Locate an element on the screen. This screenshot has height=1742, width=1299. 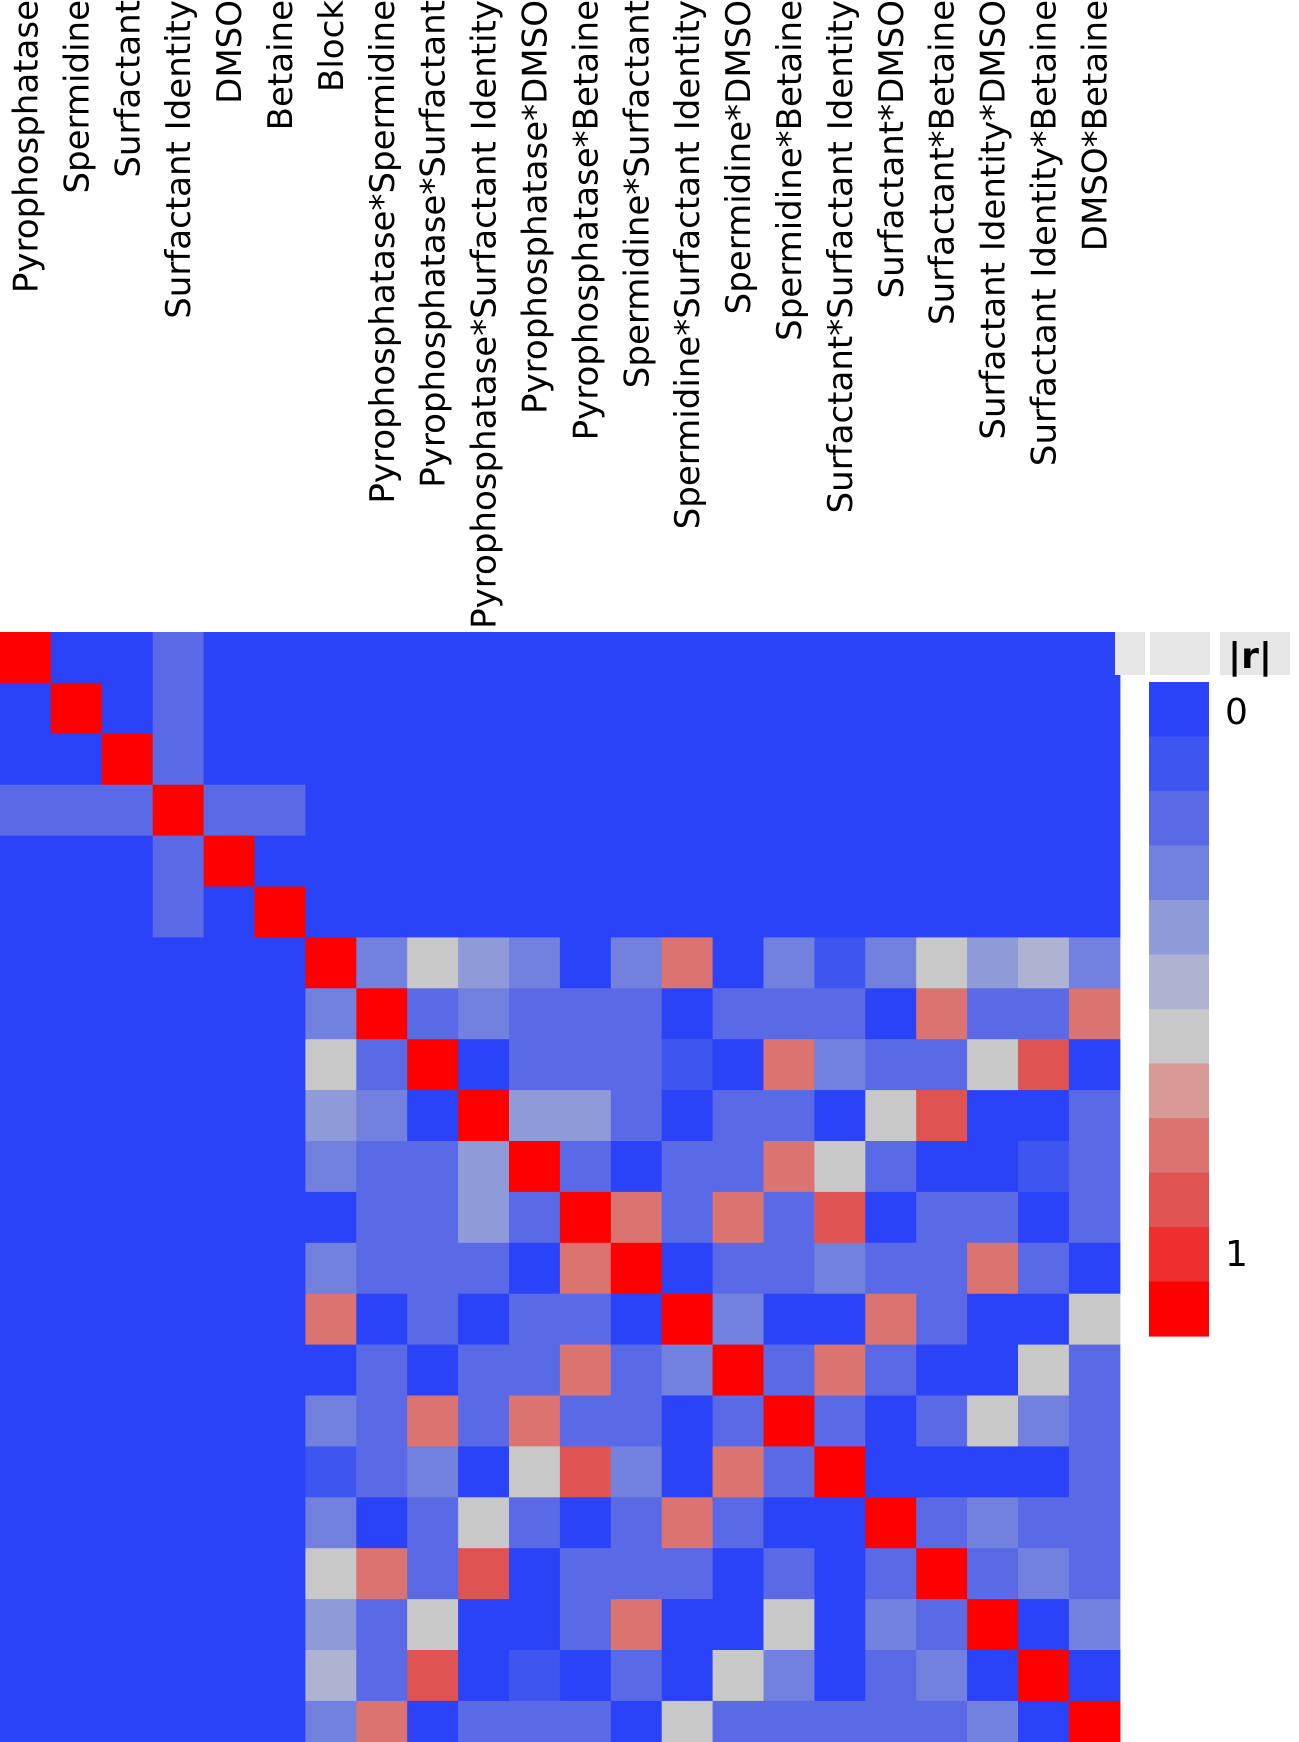
column-label: Surfactant*Surfactant Identity is located at coordinates (841, 256).